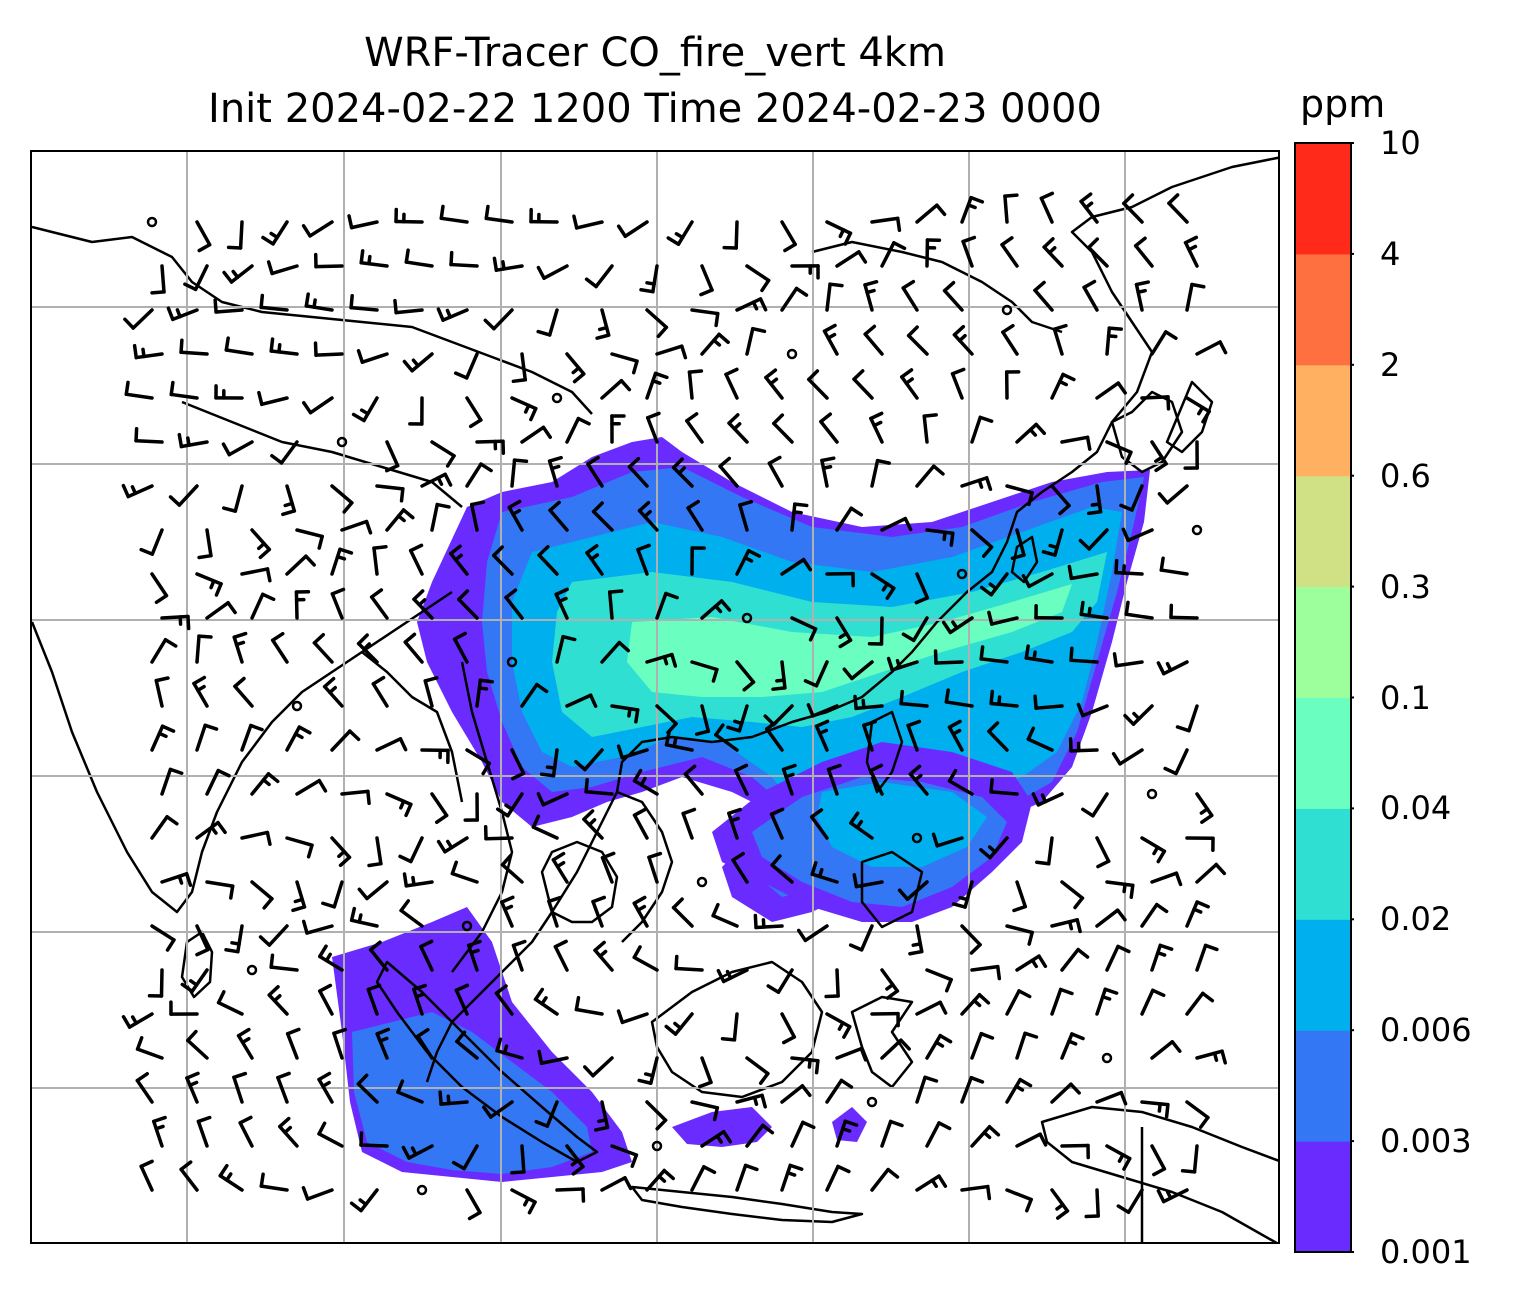  What do you see at coordinates (902, 824) in the screenshot?
I see `plume-east-mid` at bounding box center [902, 824].